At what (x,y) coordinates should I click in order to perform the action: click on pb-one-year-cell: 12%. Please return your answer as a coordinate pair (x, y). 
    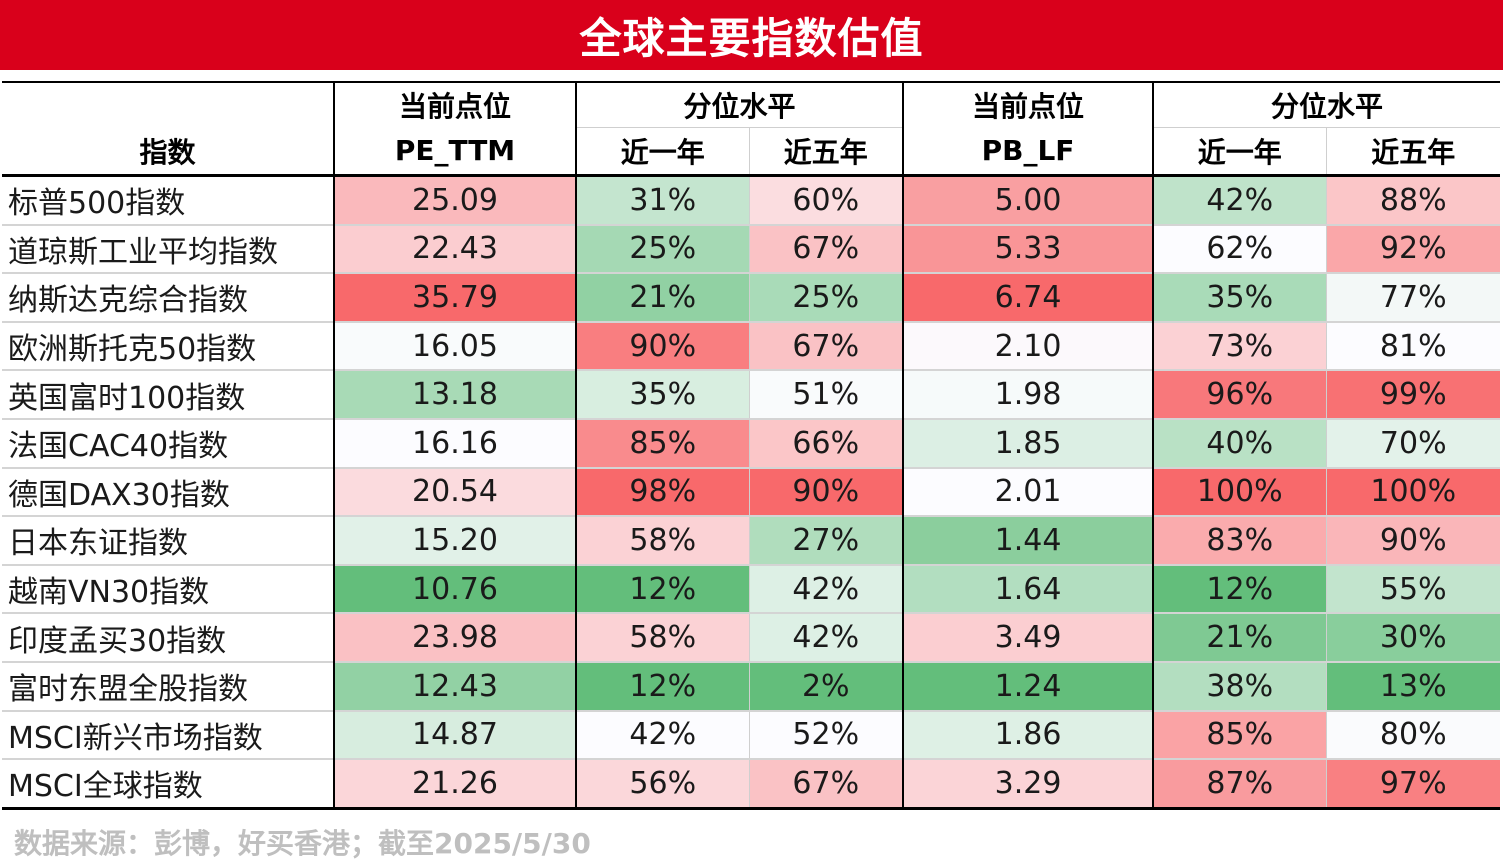
    Looking at the image, I should click on (1239, 588).